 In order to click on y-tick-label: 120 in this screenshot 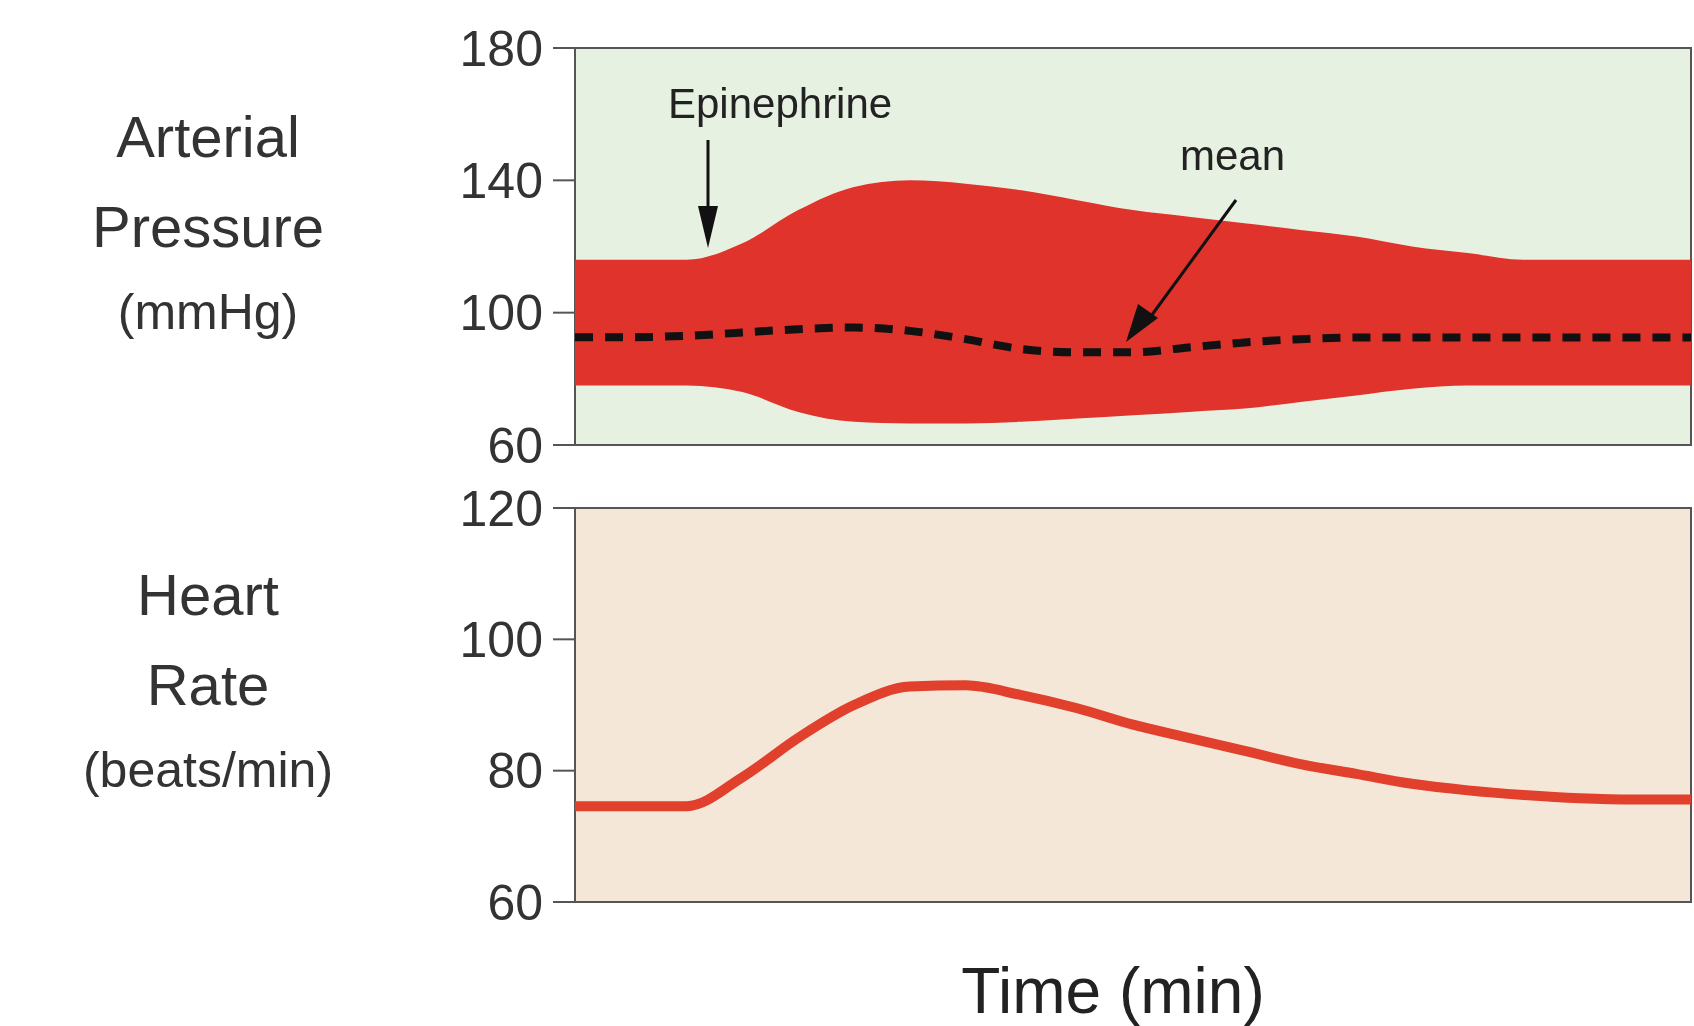, I will do `click(501, 508)`.